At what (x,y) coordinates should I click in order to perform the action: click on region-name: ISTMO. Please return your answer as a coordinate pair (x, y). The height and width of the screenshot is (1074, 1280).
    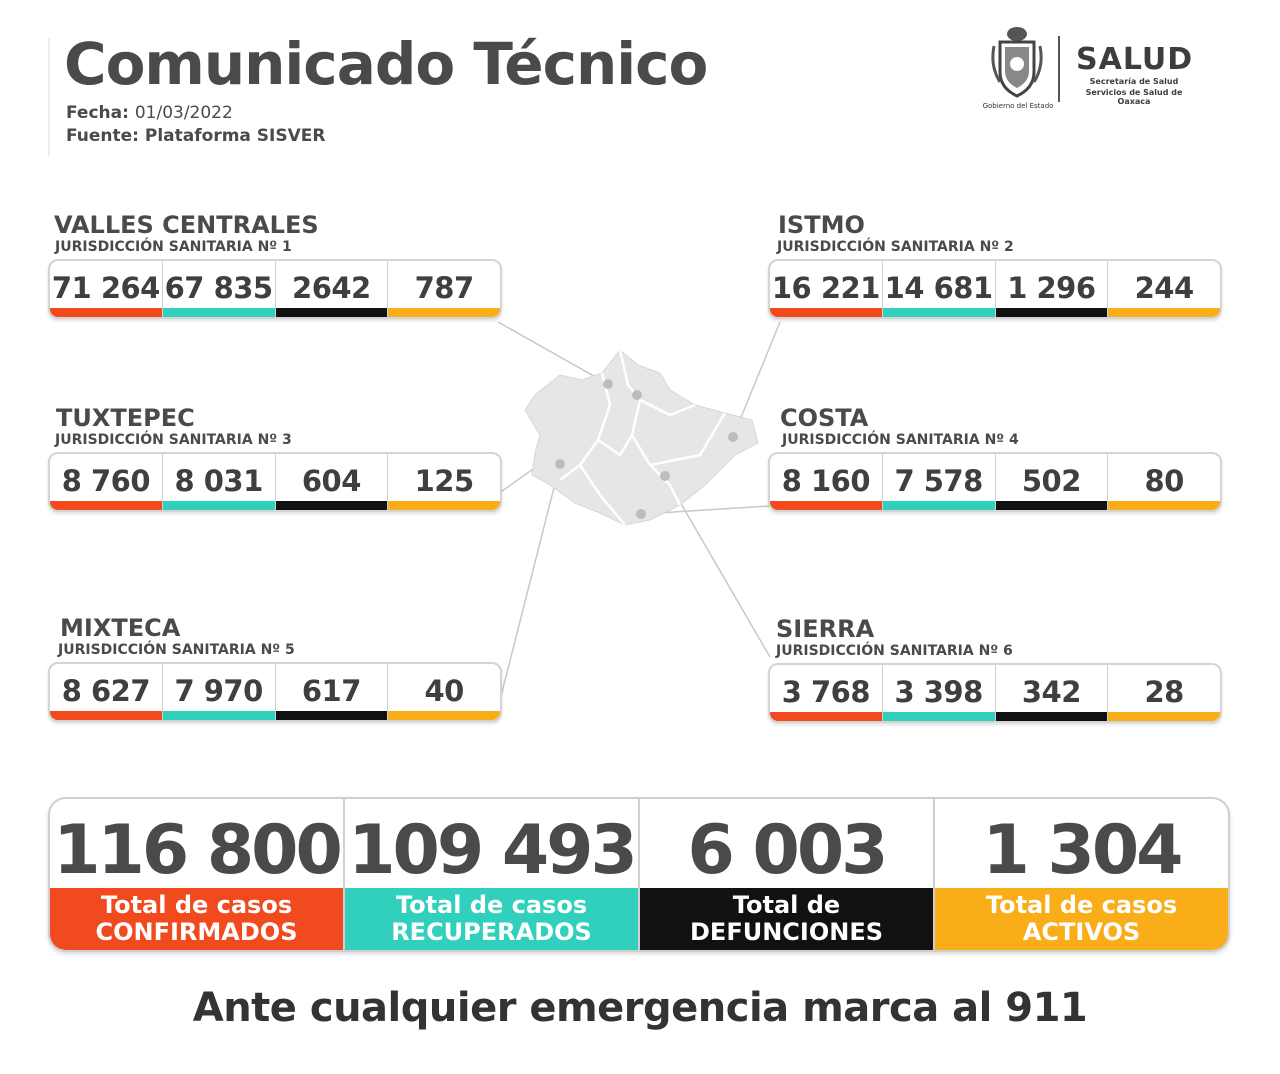
    Looking at the image, I should click on (821, 225).